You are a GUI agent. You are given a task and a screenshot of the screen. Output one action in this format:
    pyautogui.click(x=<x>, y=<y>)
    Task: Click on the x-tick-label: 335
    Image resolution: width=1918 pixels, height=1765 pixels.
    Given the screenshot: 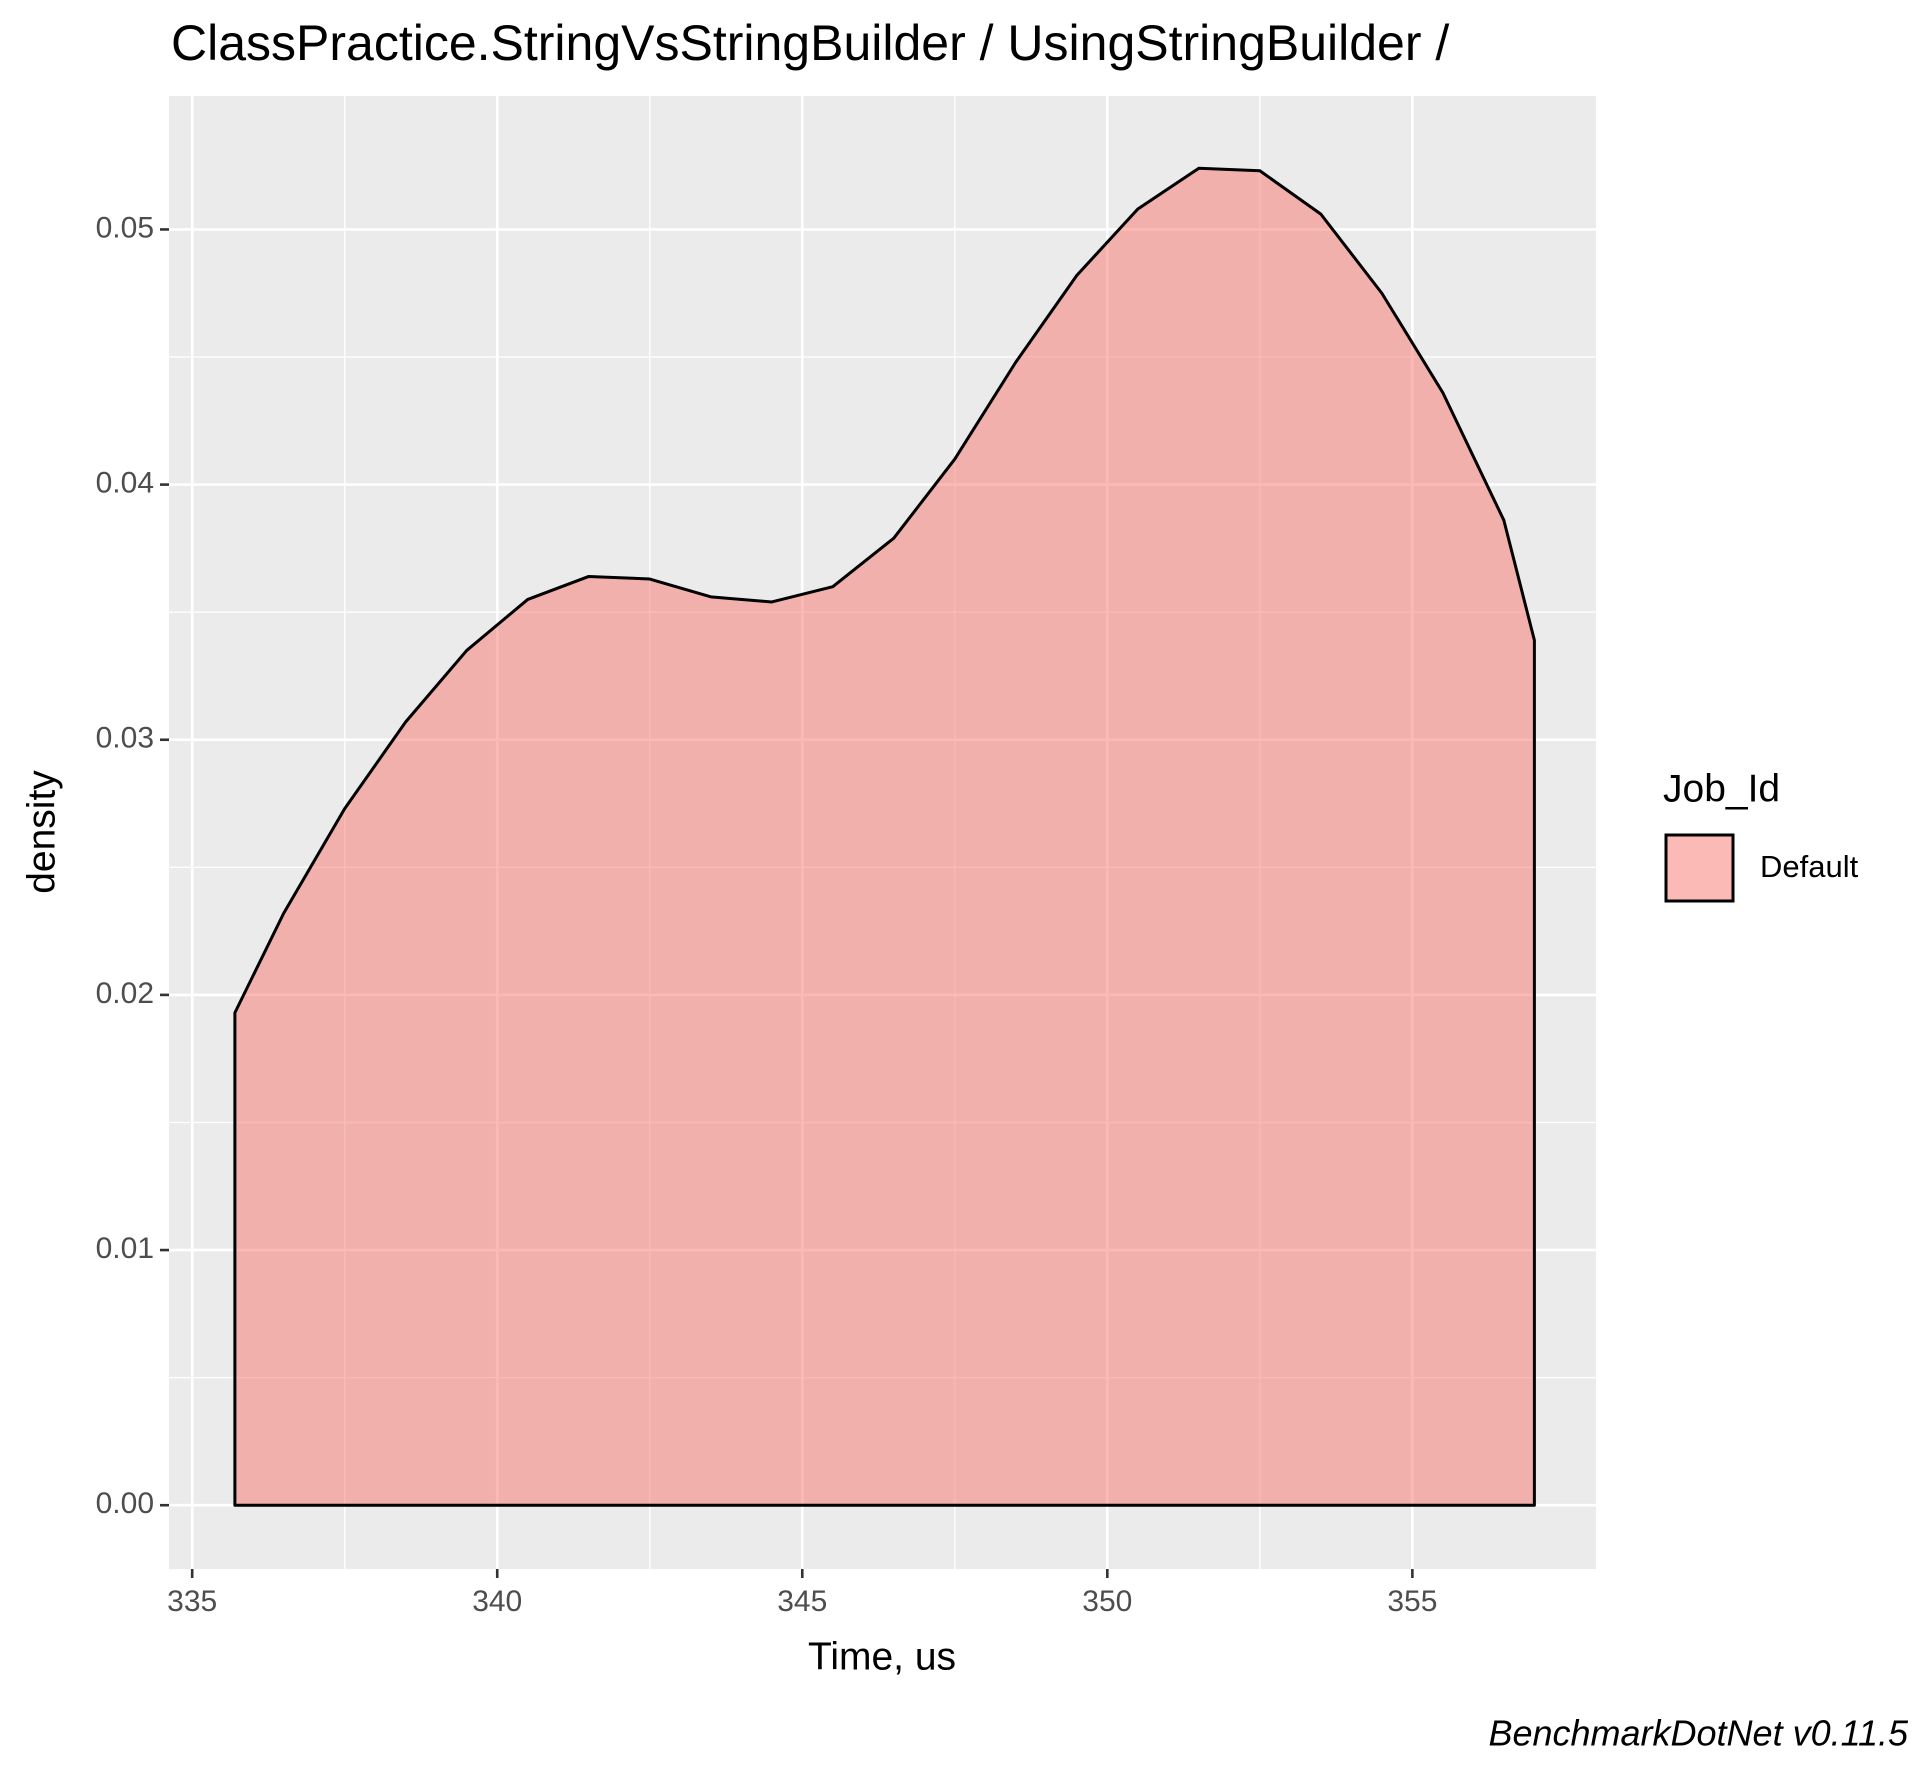 What is the action you would take?
    pyautogui.click(x=192, y=1601)
    